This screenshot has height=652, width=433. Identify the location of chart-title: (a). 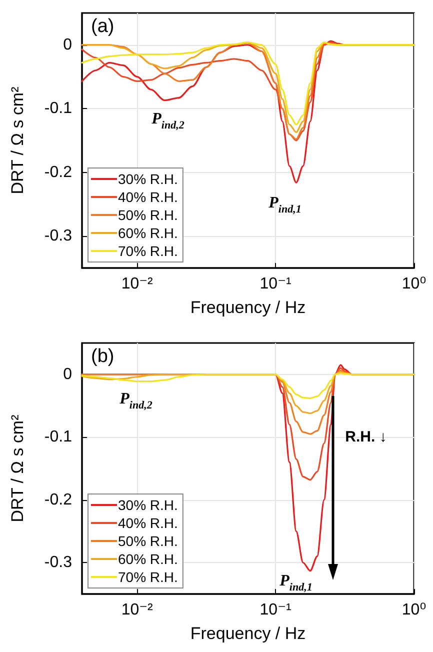
(102, 26).